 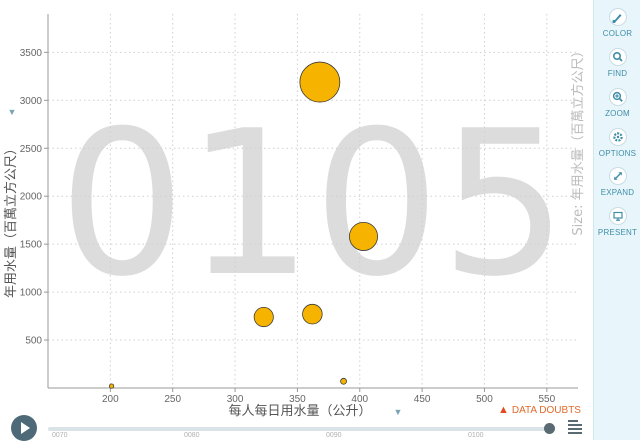 I want to click on time-slider-label: 0070, so click(x=60, y=435).